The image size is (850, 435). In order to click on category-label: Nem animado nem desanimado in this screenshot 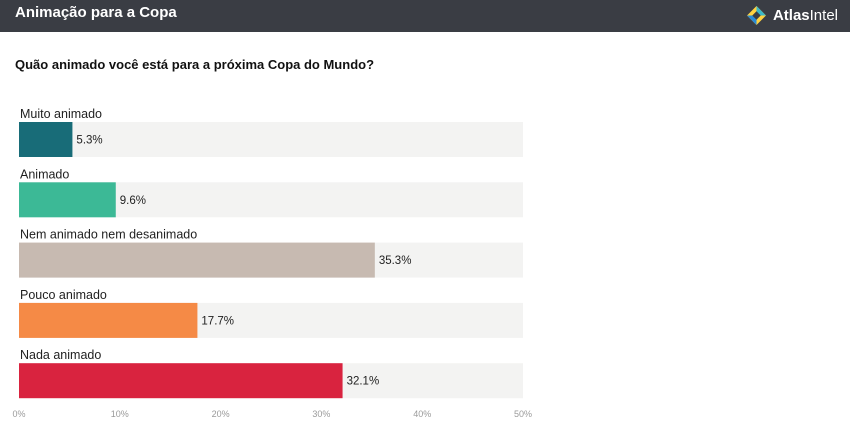, I will do `click(108, 235)`.